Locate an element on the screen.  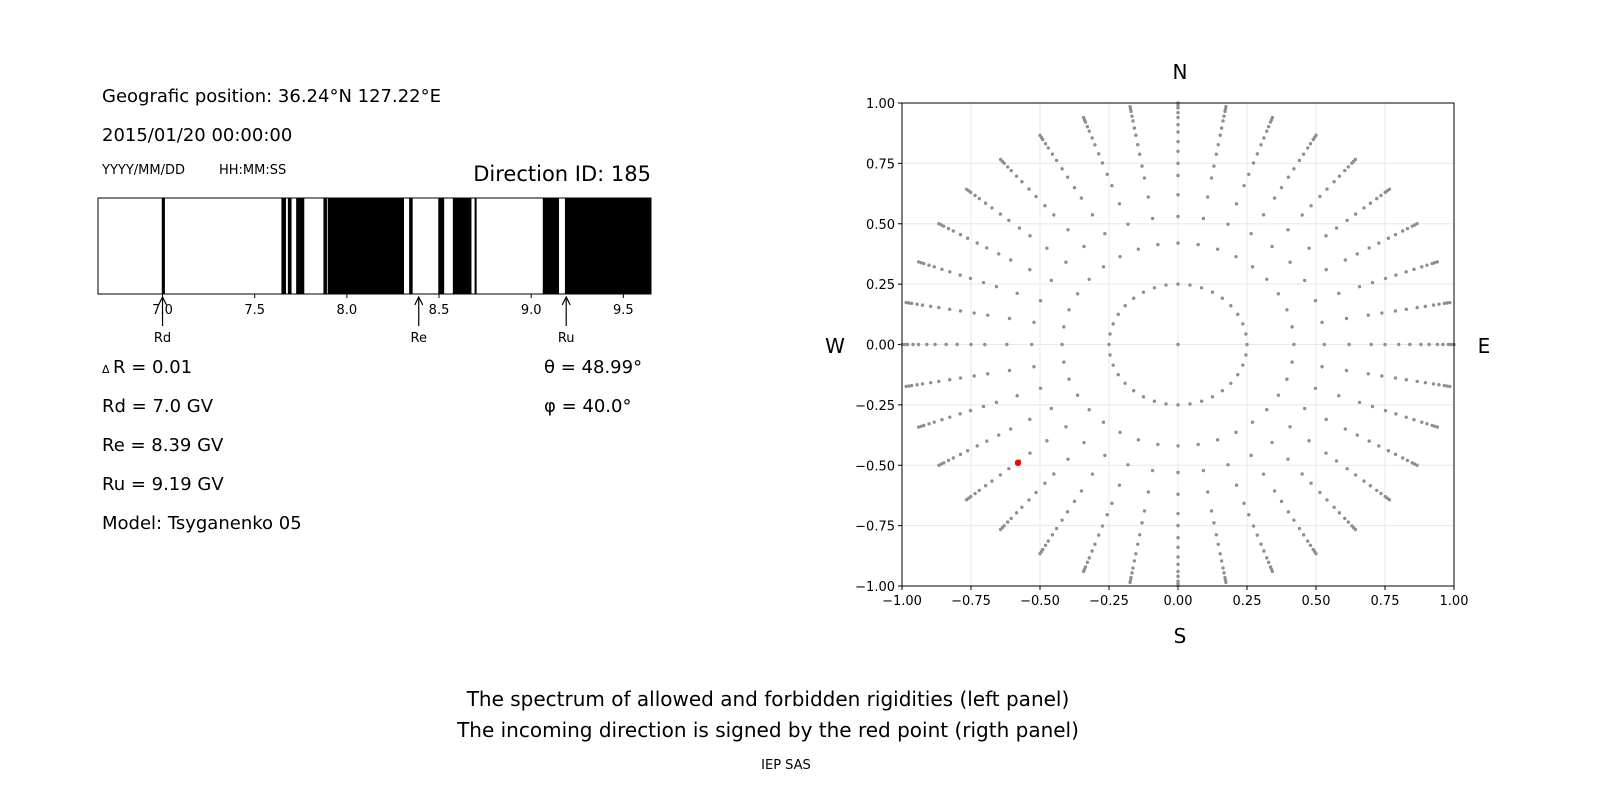
x-tick-label: −0.25 is located at coordinates (1109, 601).